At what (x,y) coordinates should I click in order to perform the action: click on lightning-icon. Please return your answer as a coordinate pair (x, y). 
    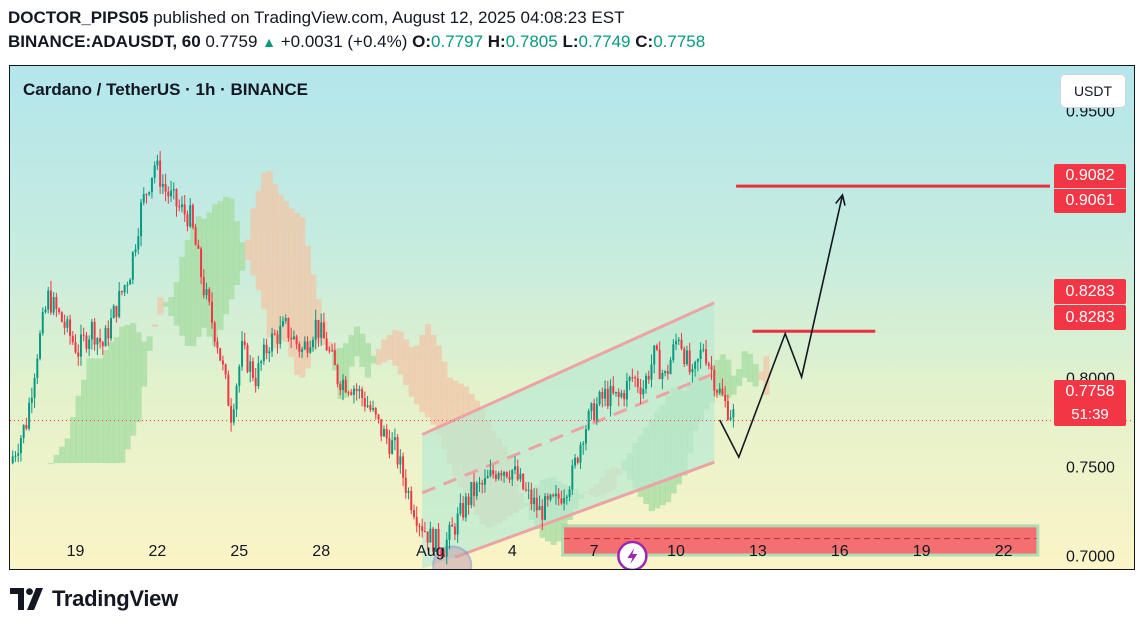
    Looking at the image, I should click on (632, 554).